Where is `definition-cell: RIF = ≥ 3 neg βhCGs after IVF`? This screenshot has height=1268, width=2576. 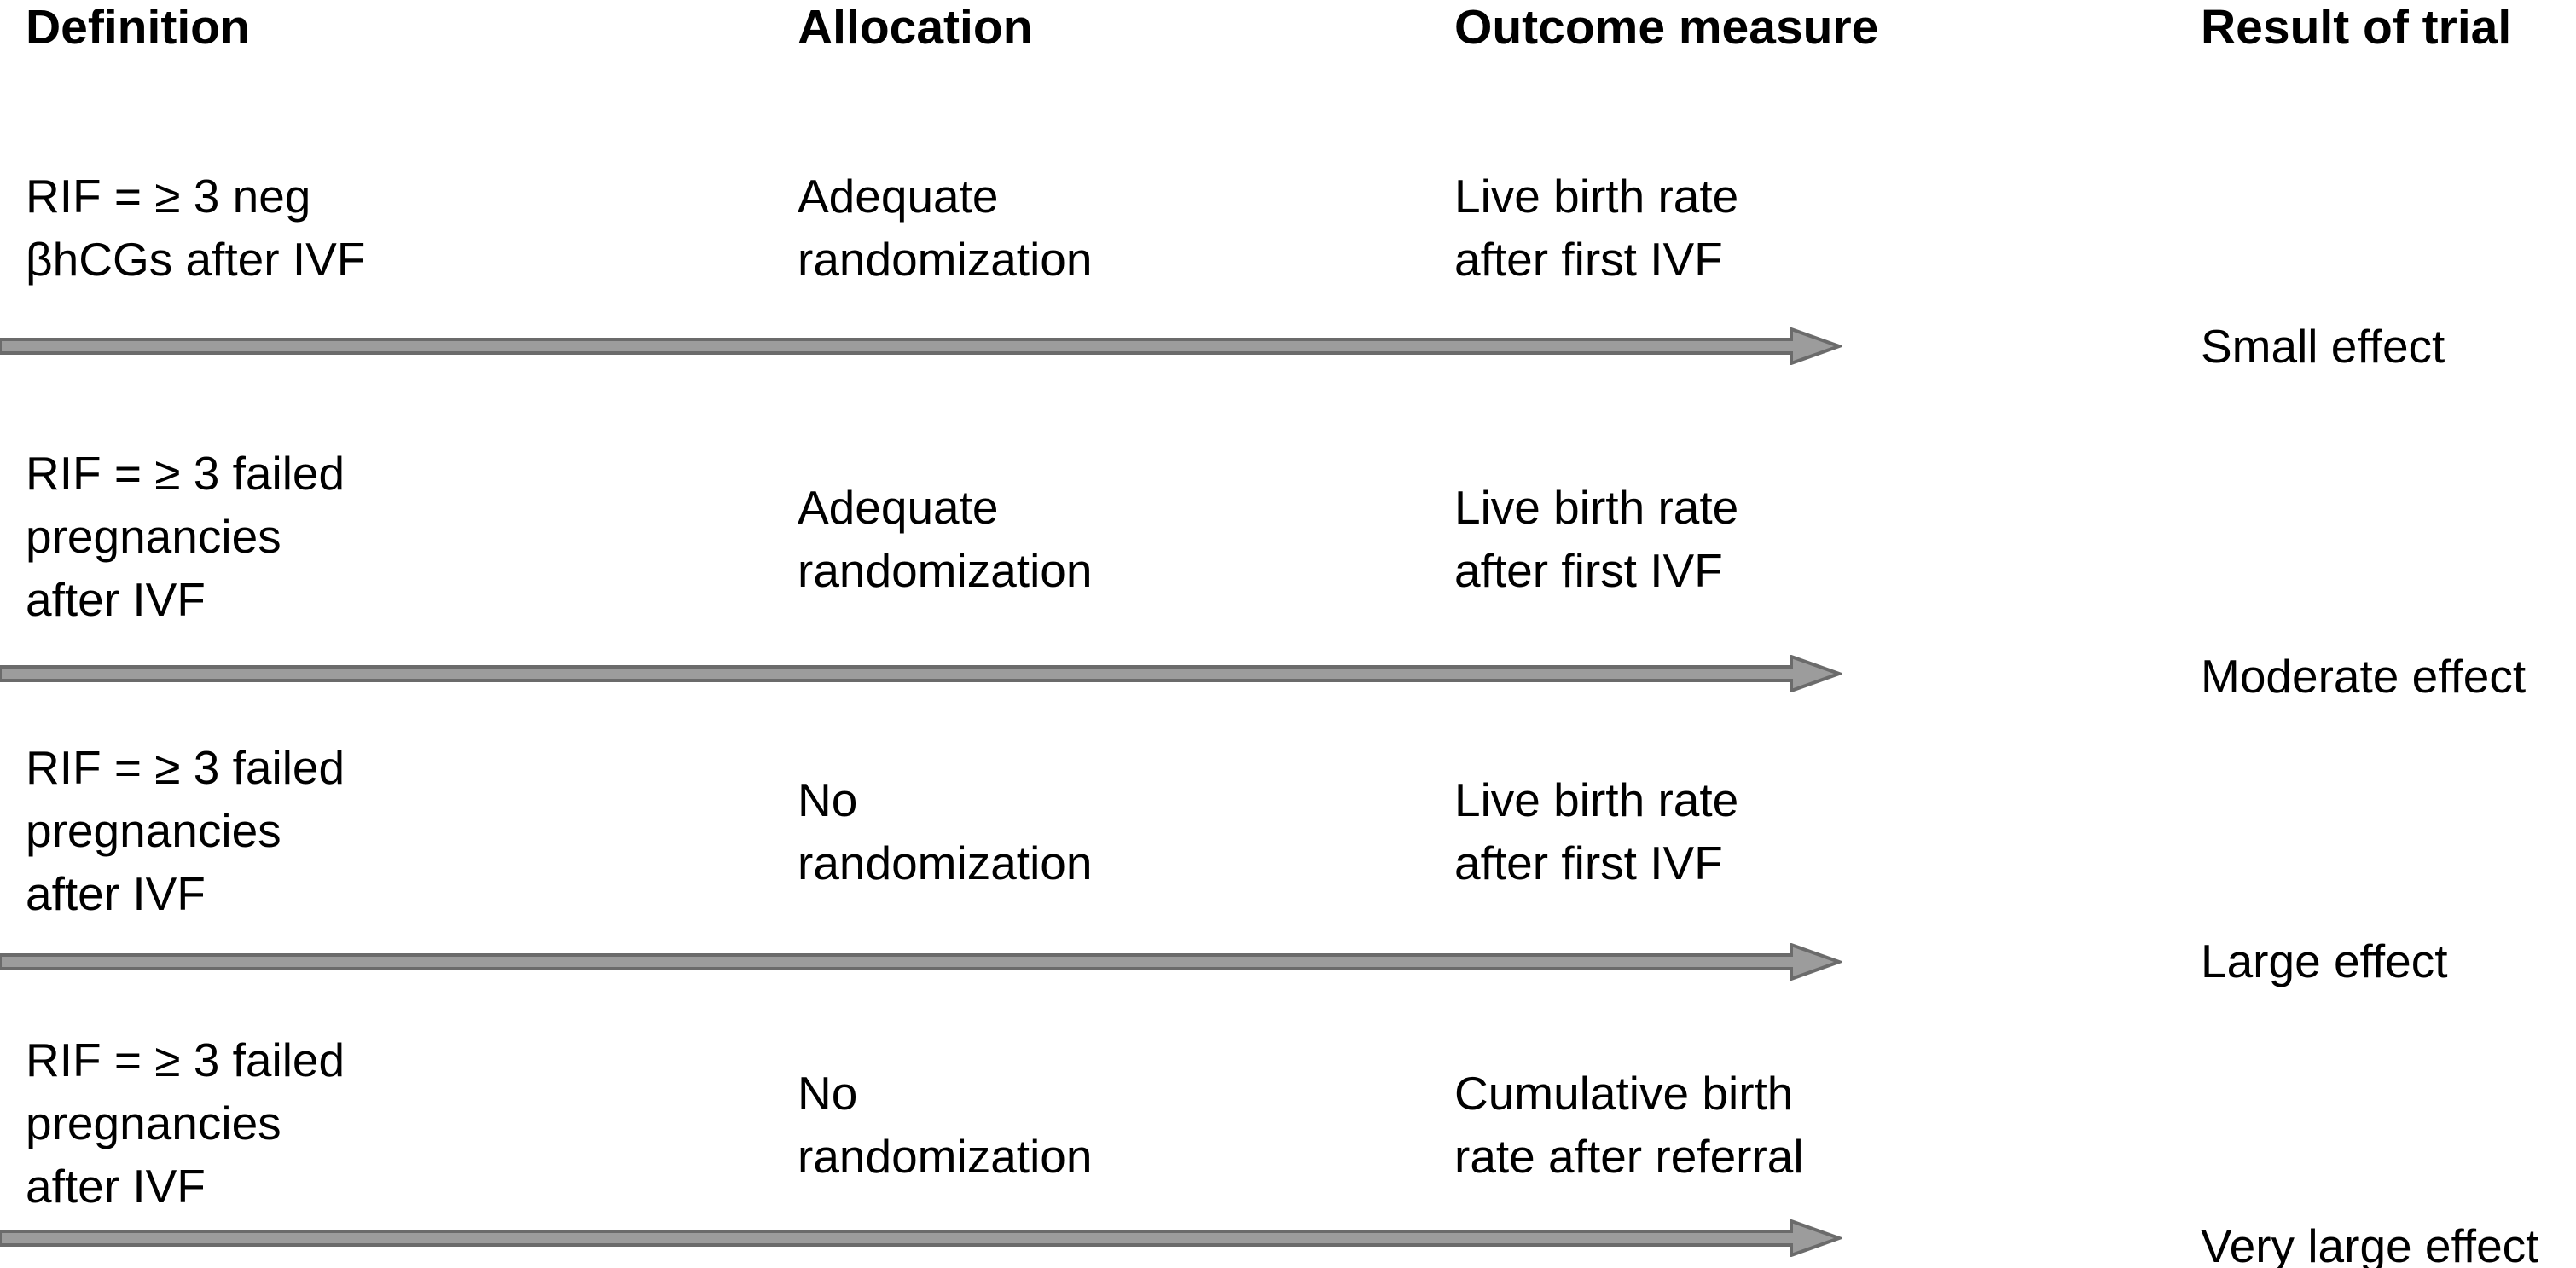
definition-cell: RIF = ≥ 3 neg βhCGs after IVF is located at coordinates (196, 228).